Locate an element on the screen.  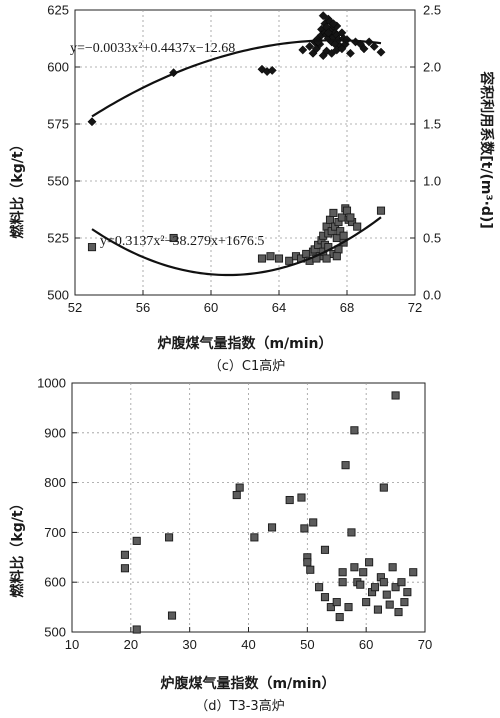
x-tick-label: 56 is located at coordinates (143, 307).